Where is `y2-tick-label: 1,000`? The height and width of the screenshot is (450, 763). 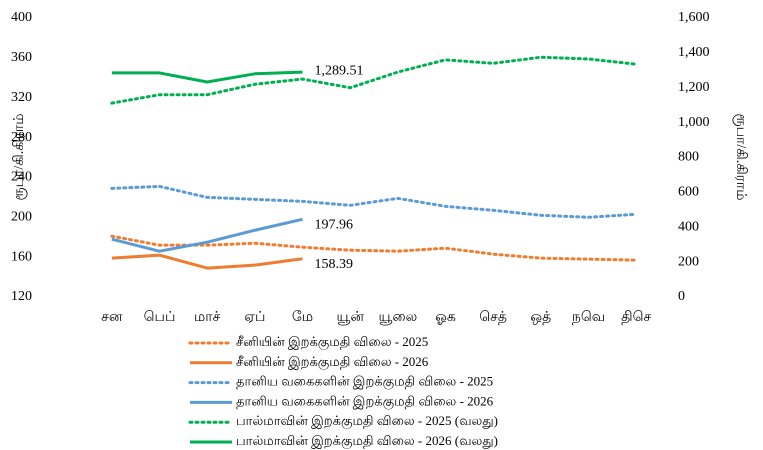 y2-tick-label: 1,000 is located at coordinates (694, 122).